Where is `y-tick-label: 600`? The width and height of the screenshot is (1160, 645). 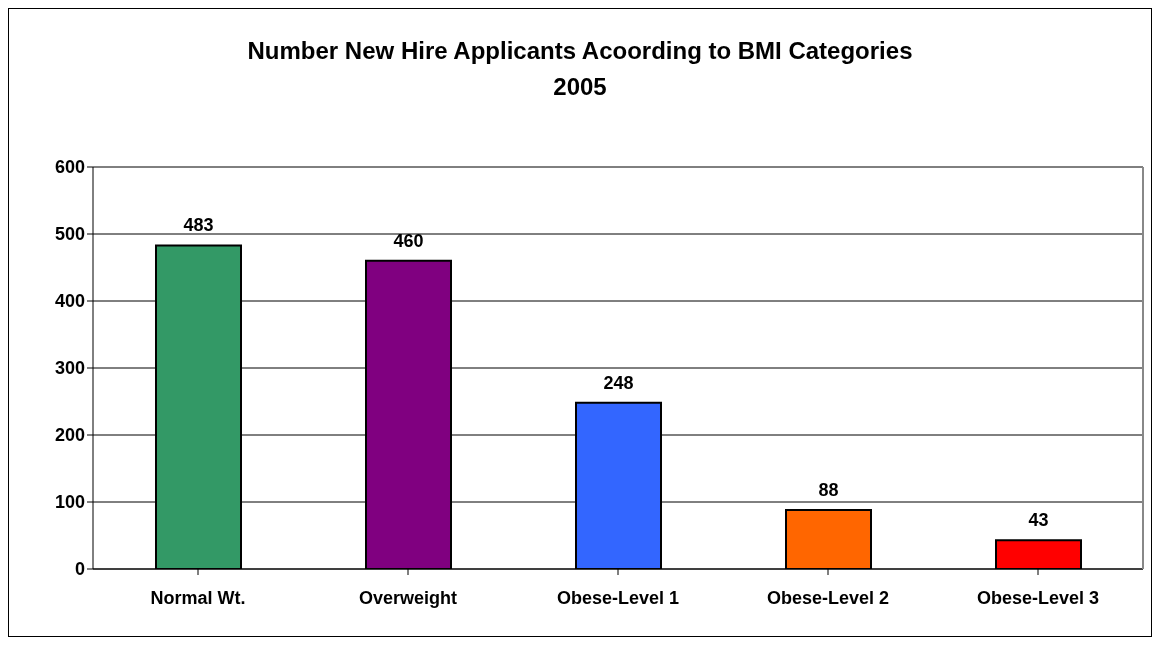
y-tick-label: 600 is located at coordinates (69, 167).